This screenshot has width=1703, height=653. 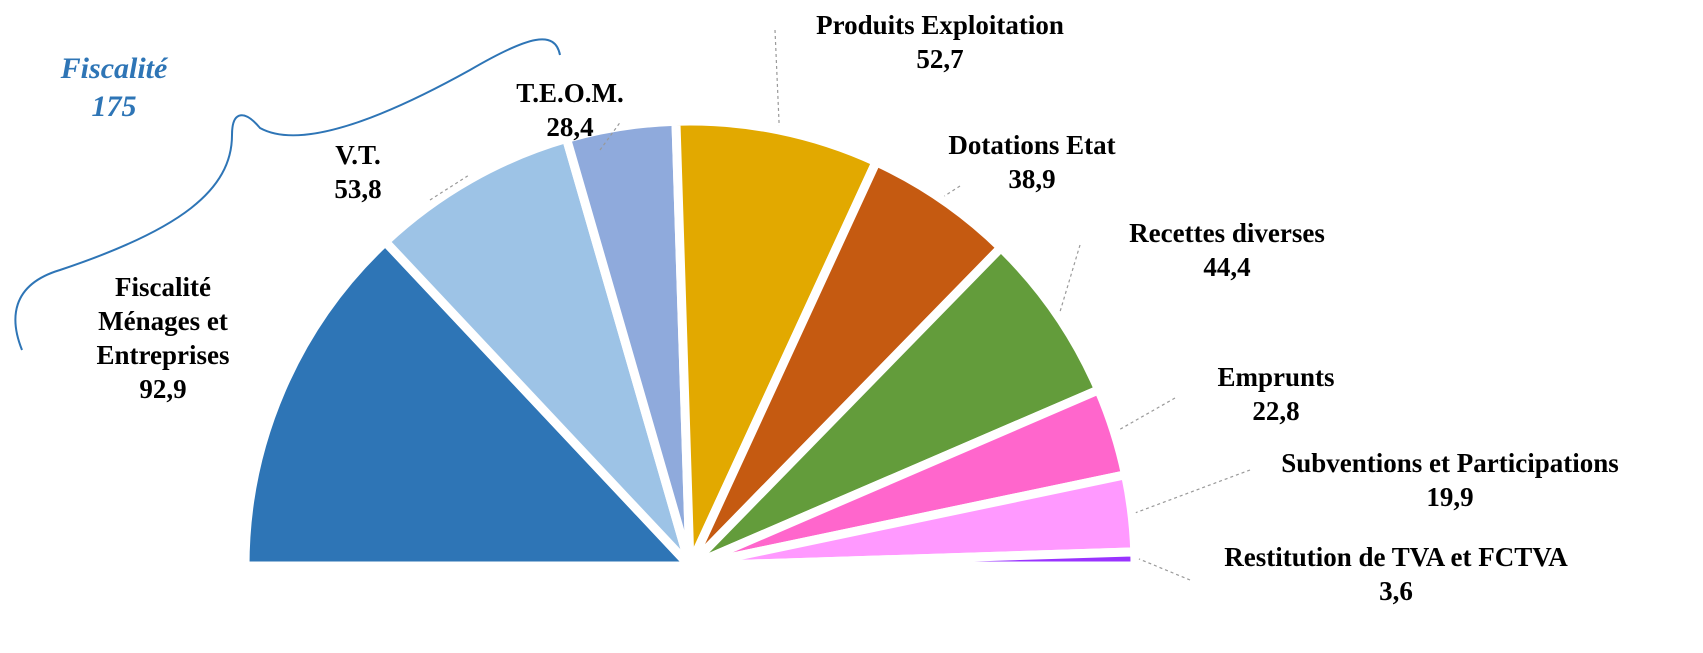 I want to click on slice-label: Restitution de TVA et FCTVA 3,6, so click(x=1396, y=574).